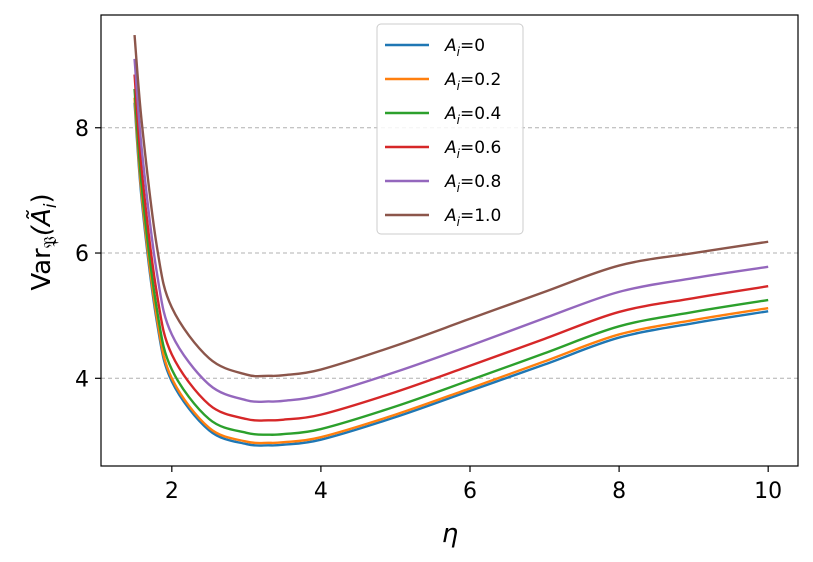 This screenshot has height=562, width=813. Describe the element at coordinates (82, 254) in the screenshot. I see `y-tick-label: 6` at that location.